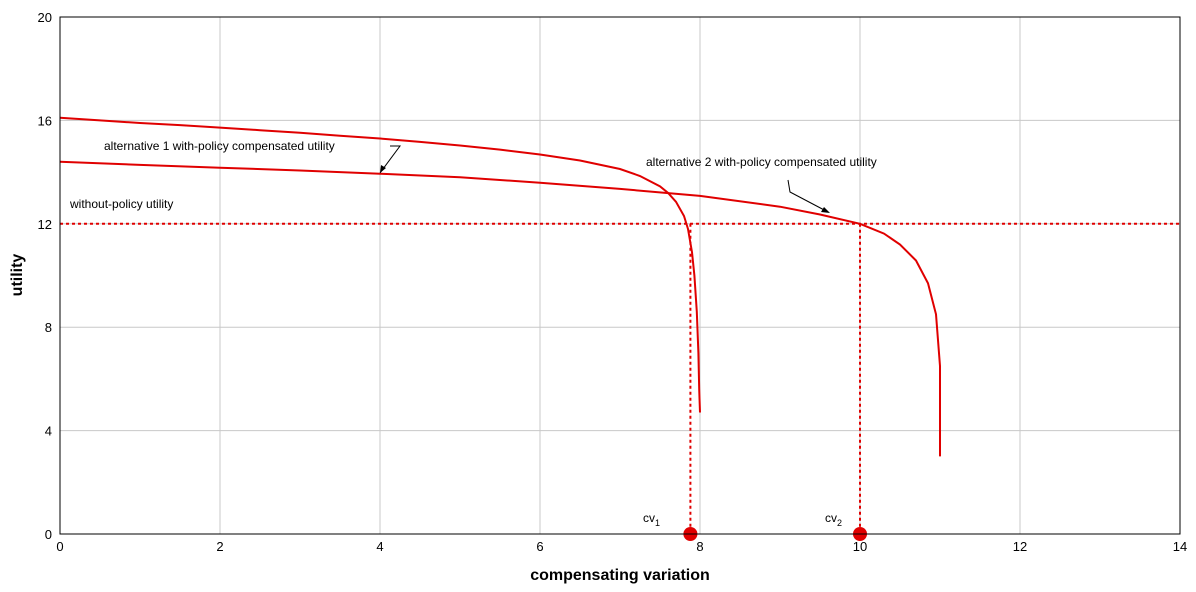  I want to click on cv2-label-base: cv, so click(831, 518).